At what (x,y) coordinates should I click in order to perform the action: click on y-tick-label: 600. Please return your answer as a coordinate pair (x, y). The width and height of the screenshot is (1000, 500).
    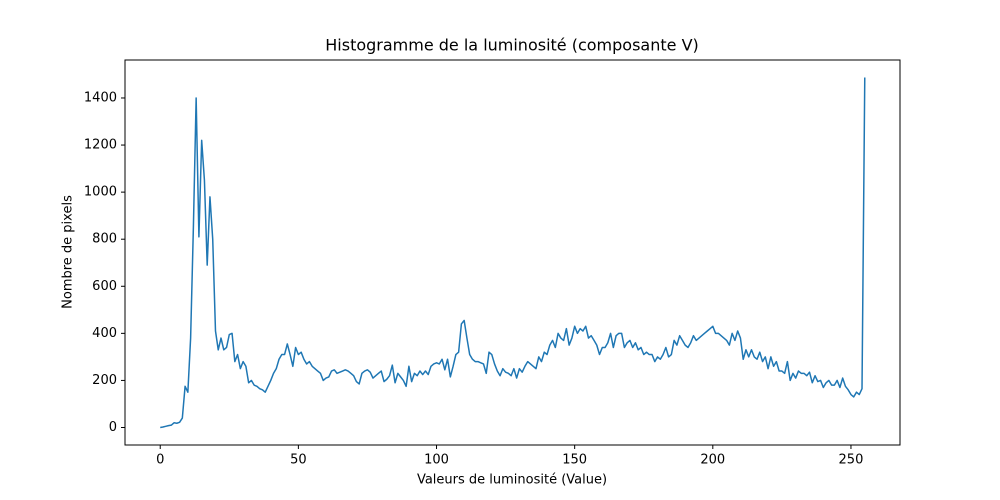
    Looking at the image, I should click on (104, 286).